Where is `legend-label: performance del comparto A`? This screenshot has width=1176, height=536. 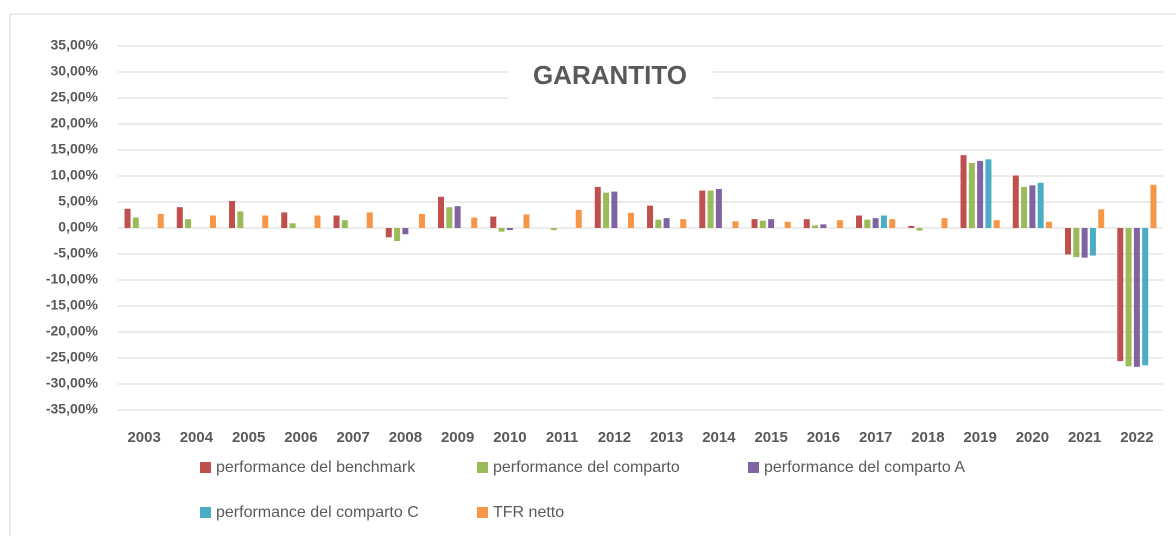 legend-label: performance del comparto A is located at coordinates (864, 467).